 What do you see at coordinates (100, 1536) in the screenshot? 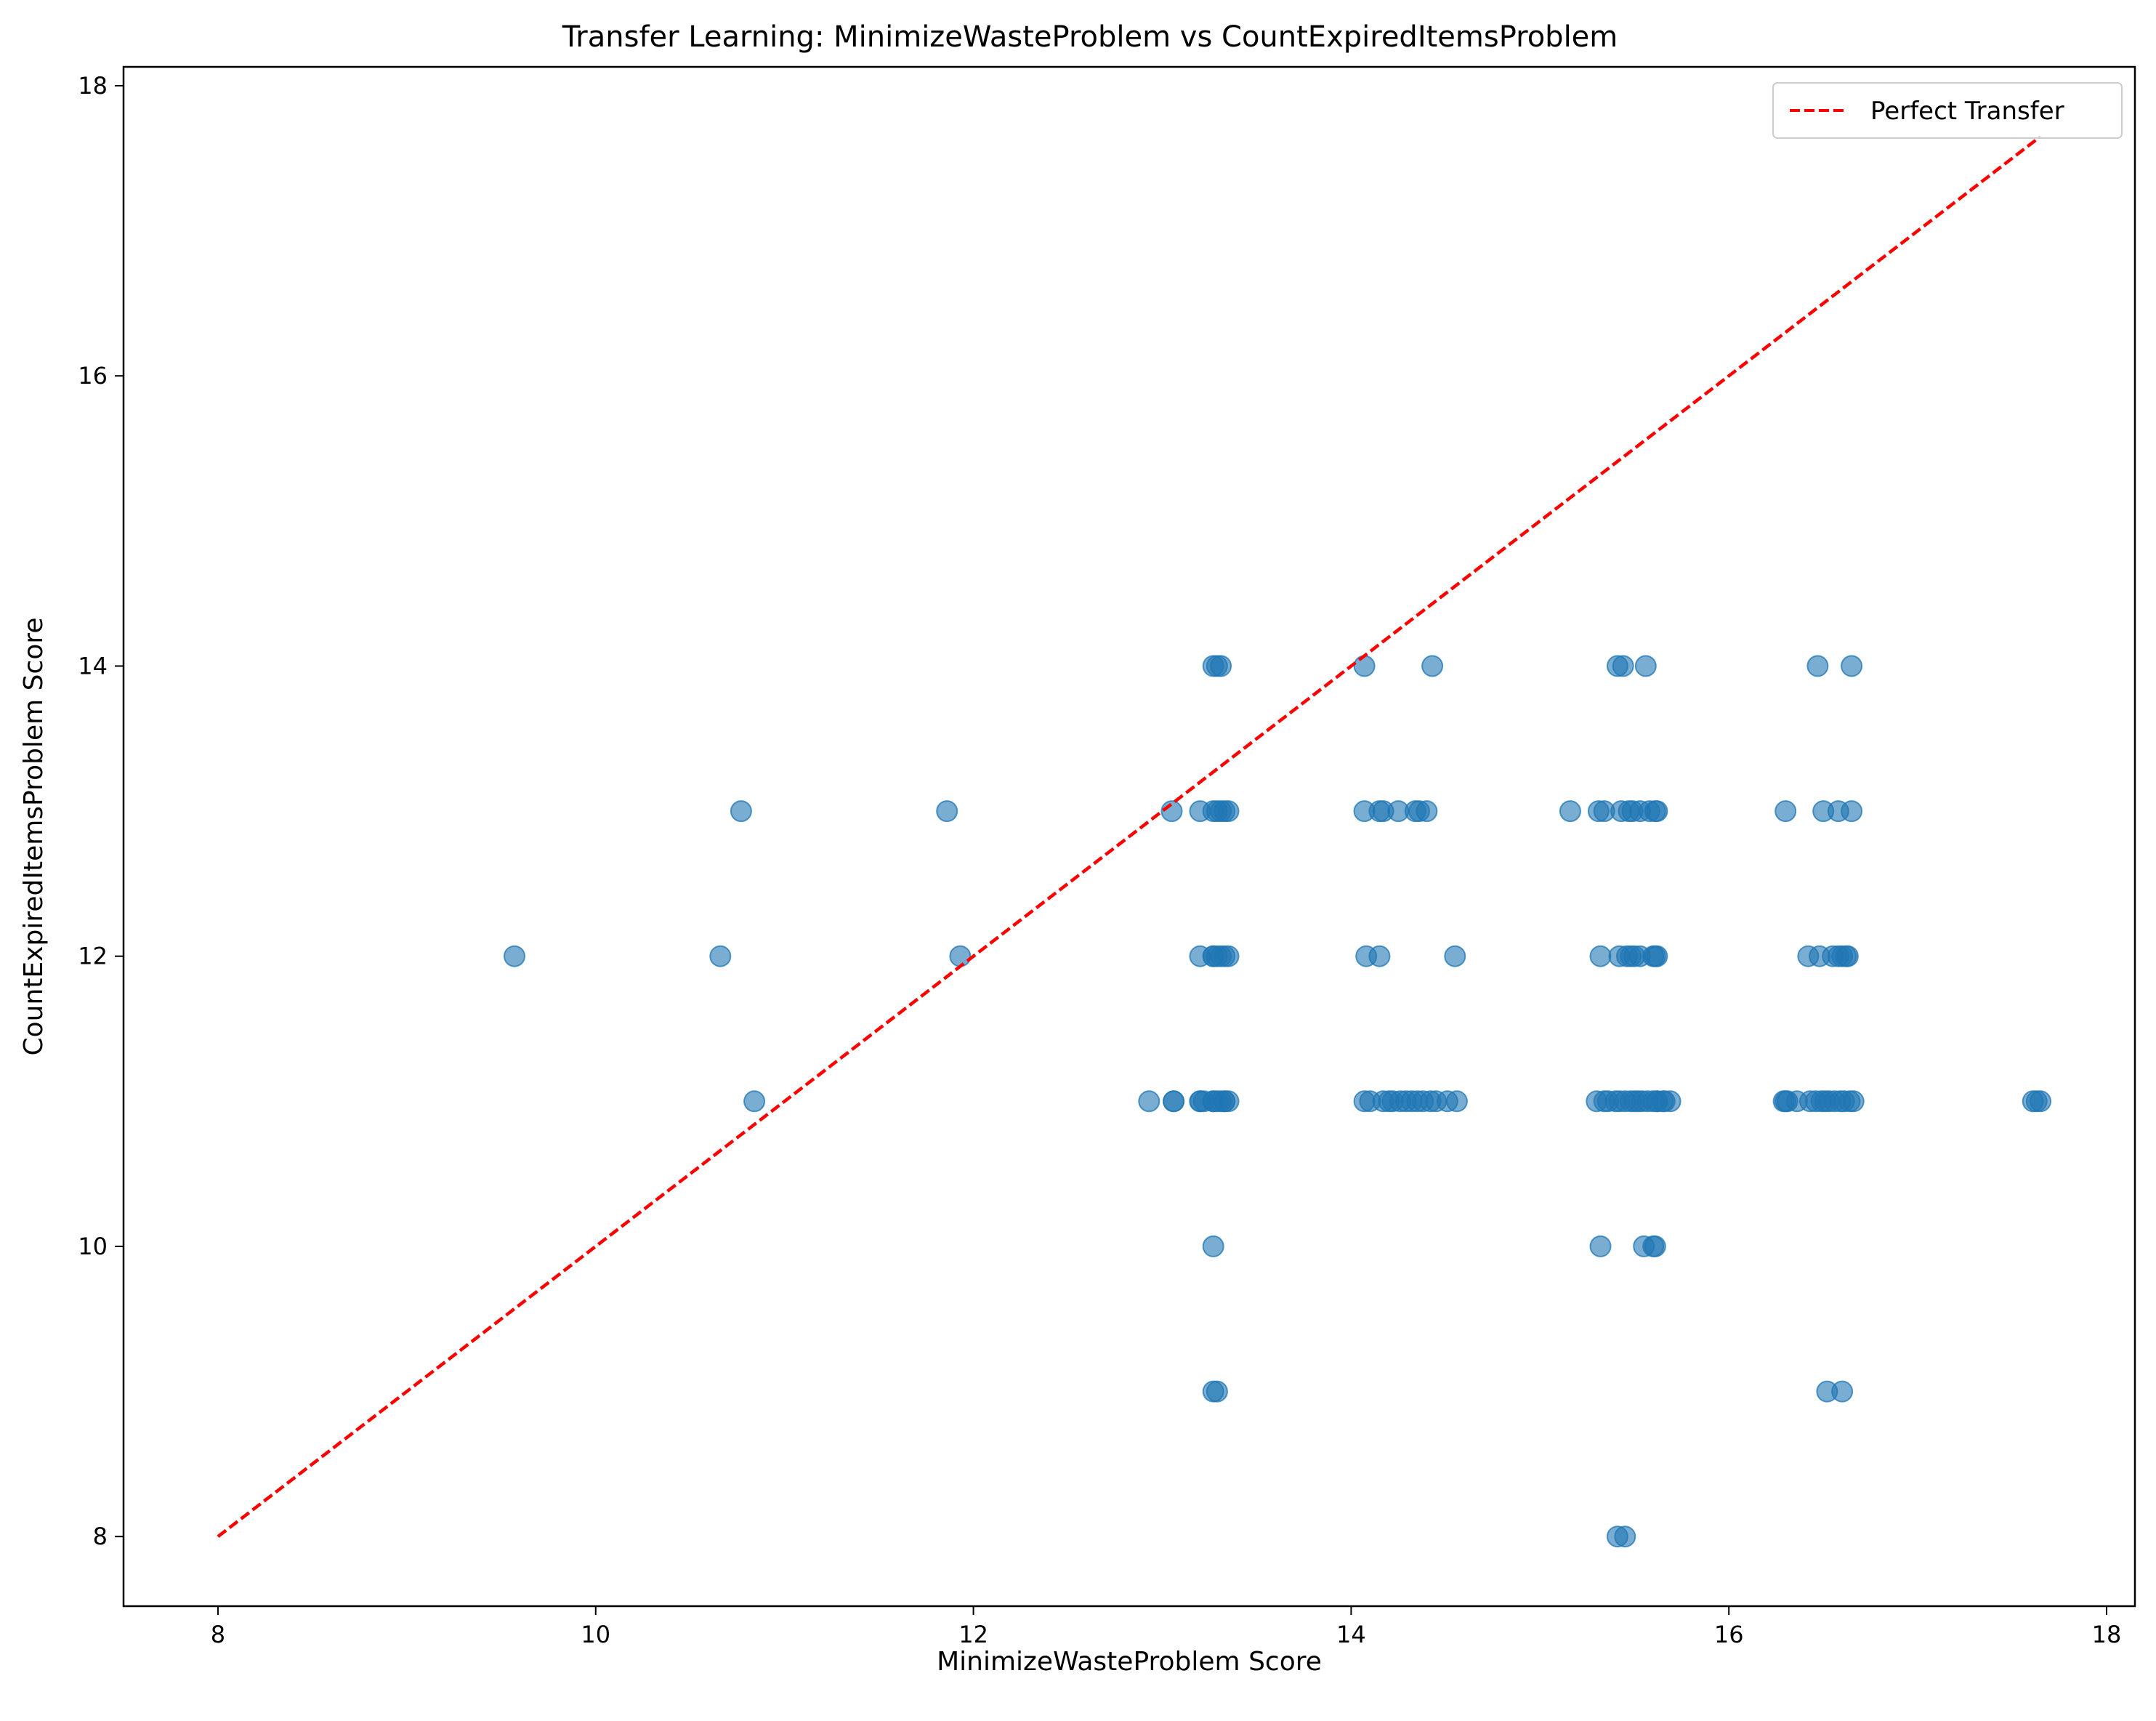
I see `y-tick-label: 8` at bounding box center [100, 1536].